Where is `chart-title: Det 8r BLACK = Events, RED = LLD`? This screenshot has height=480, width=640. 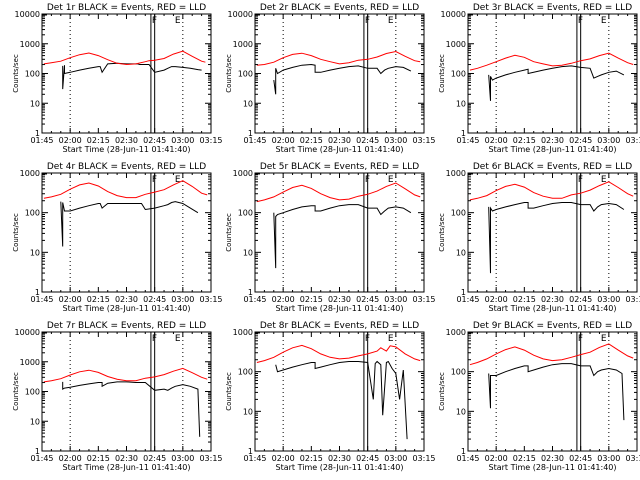
chart-title: Det 8r BLACK = Events, RED = LLD is located at coordinates (339, 326).